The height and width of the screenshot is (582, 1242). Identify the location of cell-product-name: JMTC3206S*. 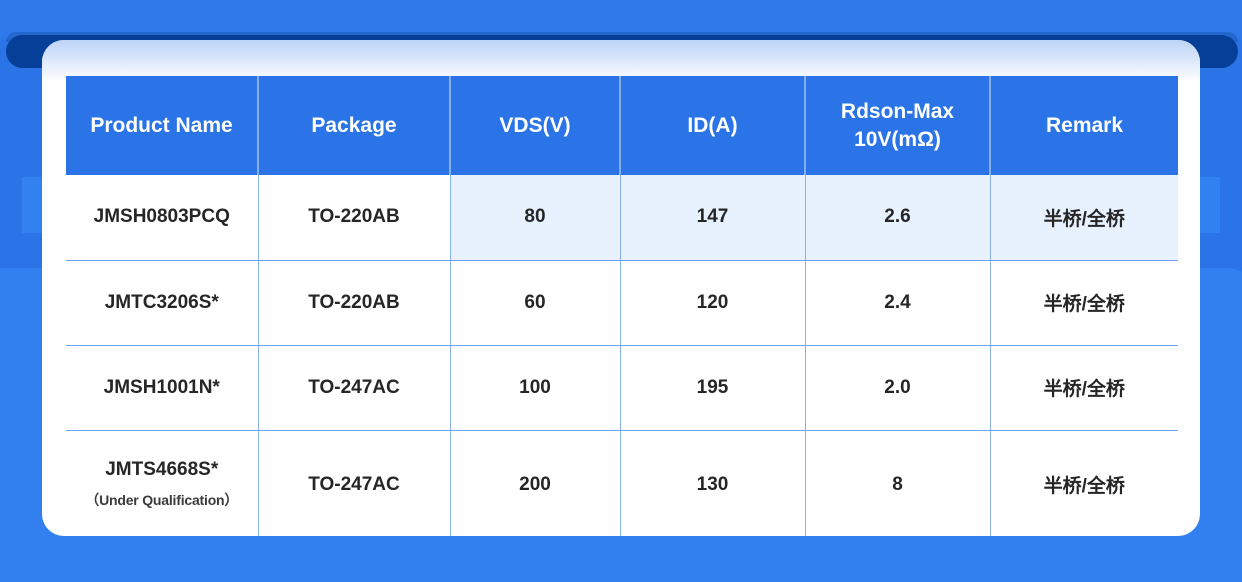
(162, 303).